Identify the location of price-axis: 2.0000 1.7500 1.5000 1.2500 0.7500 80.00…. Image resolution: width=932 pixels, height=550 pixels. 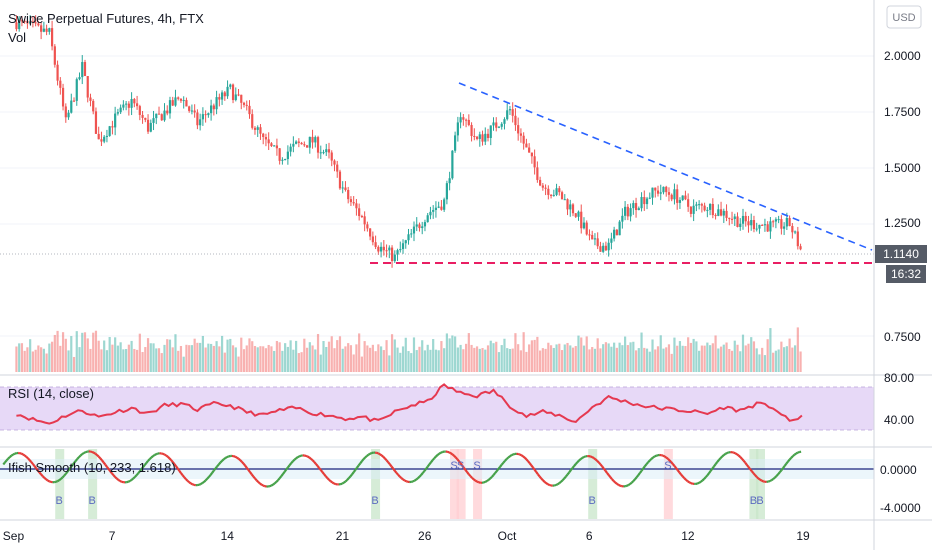
(900, 282).